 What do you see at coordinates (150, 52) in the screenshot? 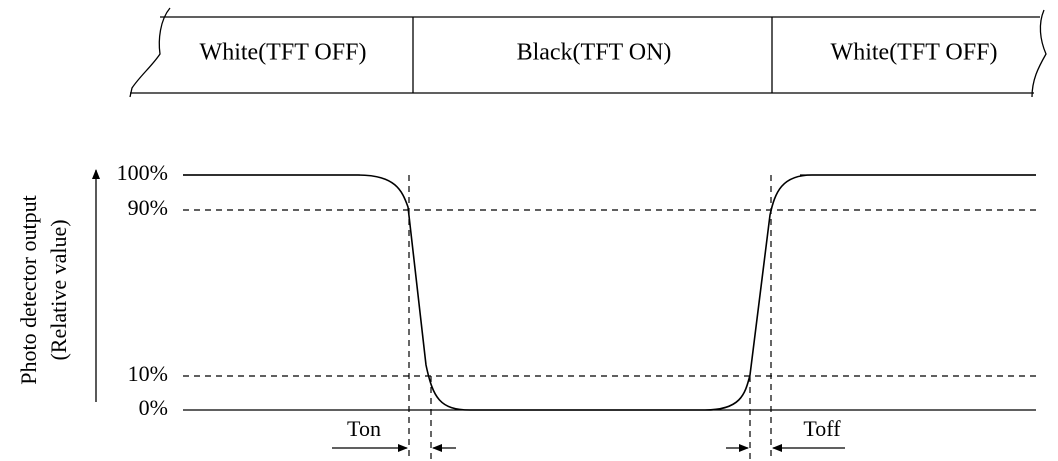
I see `break-mark-left` at bounding box center [150, 52].